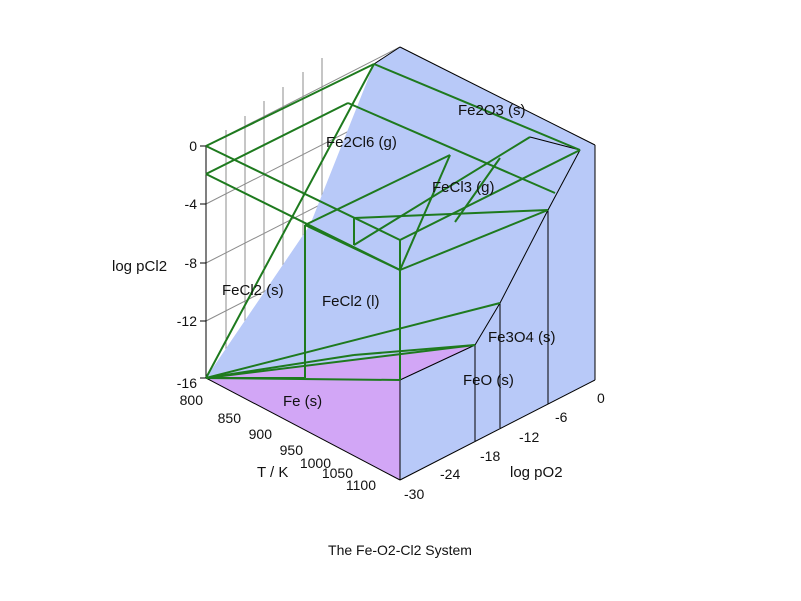  I want to click on po2-axis-title: log pO2, so click(536, 472).